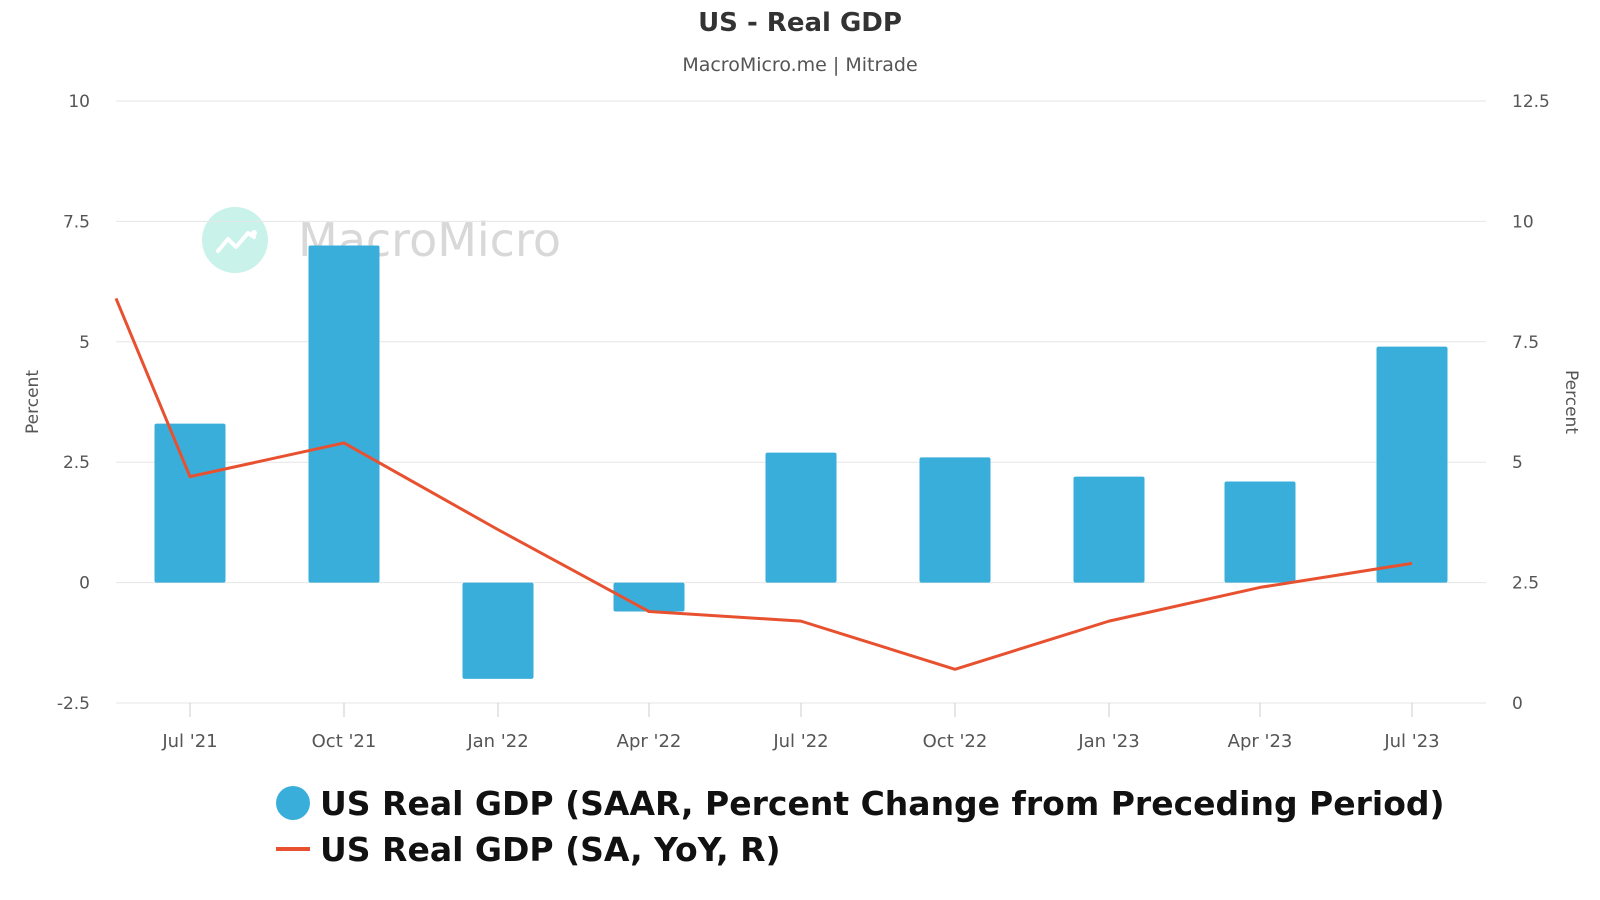 The height and width of the screenshot is (900, 1600). Describe the element at coordinates (1525, 343) in the screenshot. I see `right-tick-label: 7.5` at that location.